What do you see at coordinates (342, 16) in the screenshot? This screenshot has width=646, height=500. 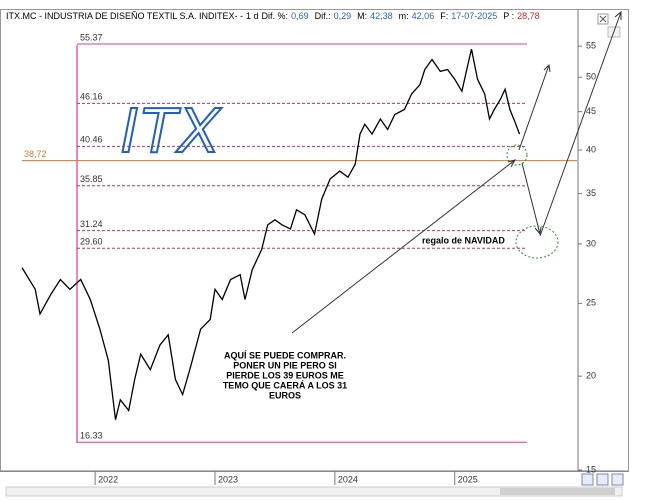 I see `header-value: 0,29` at bounding box center [342, 16].